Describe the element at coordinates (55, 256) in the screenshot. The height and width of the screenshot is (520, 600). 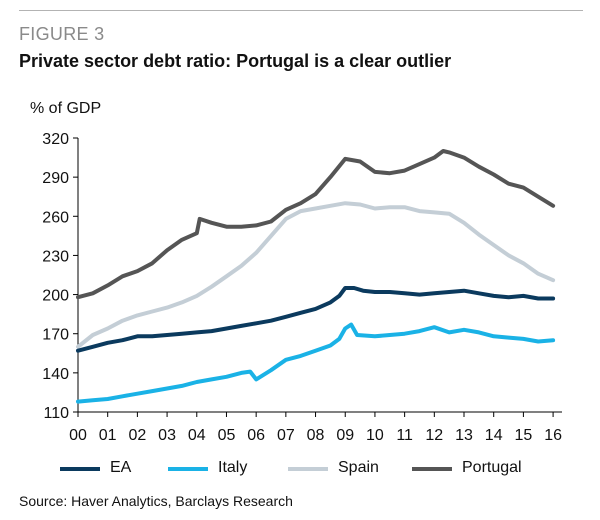
I see `y-tick-label-230: 230` at that location.